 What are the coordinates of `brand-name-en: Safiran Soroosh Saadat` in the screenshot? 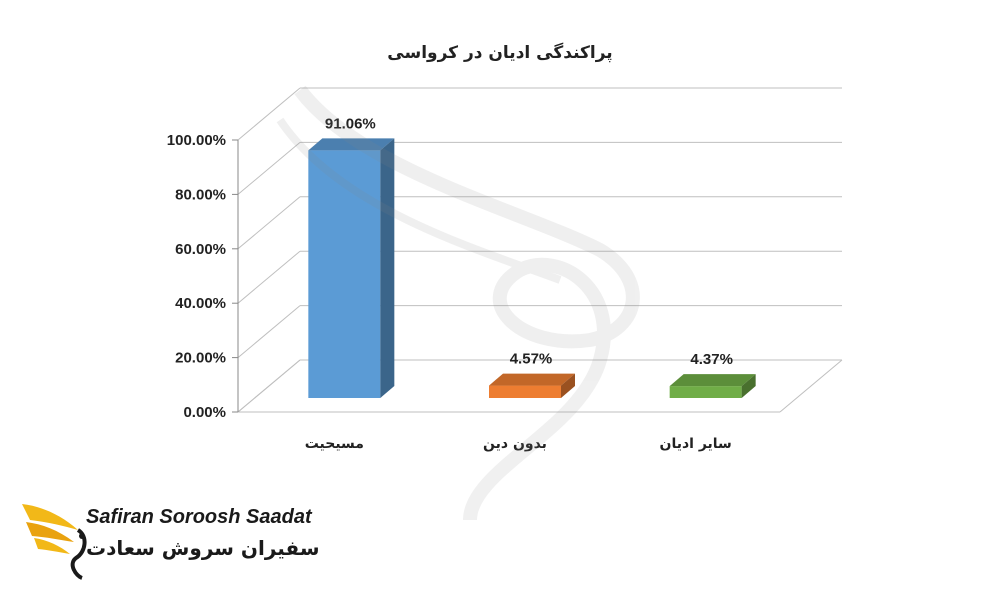 It's located at (199, 517).